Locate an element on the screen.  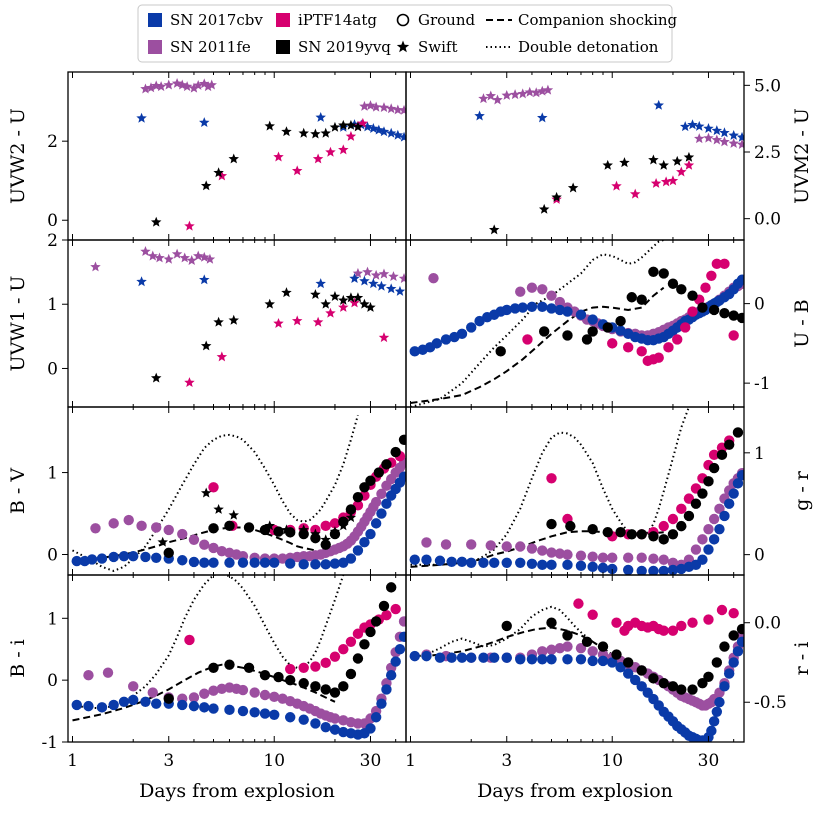
x-tick-label: 10 is located at coordinates (274, 761).